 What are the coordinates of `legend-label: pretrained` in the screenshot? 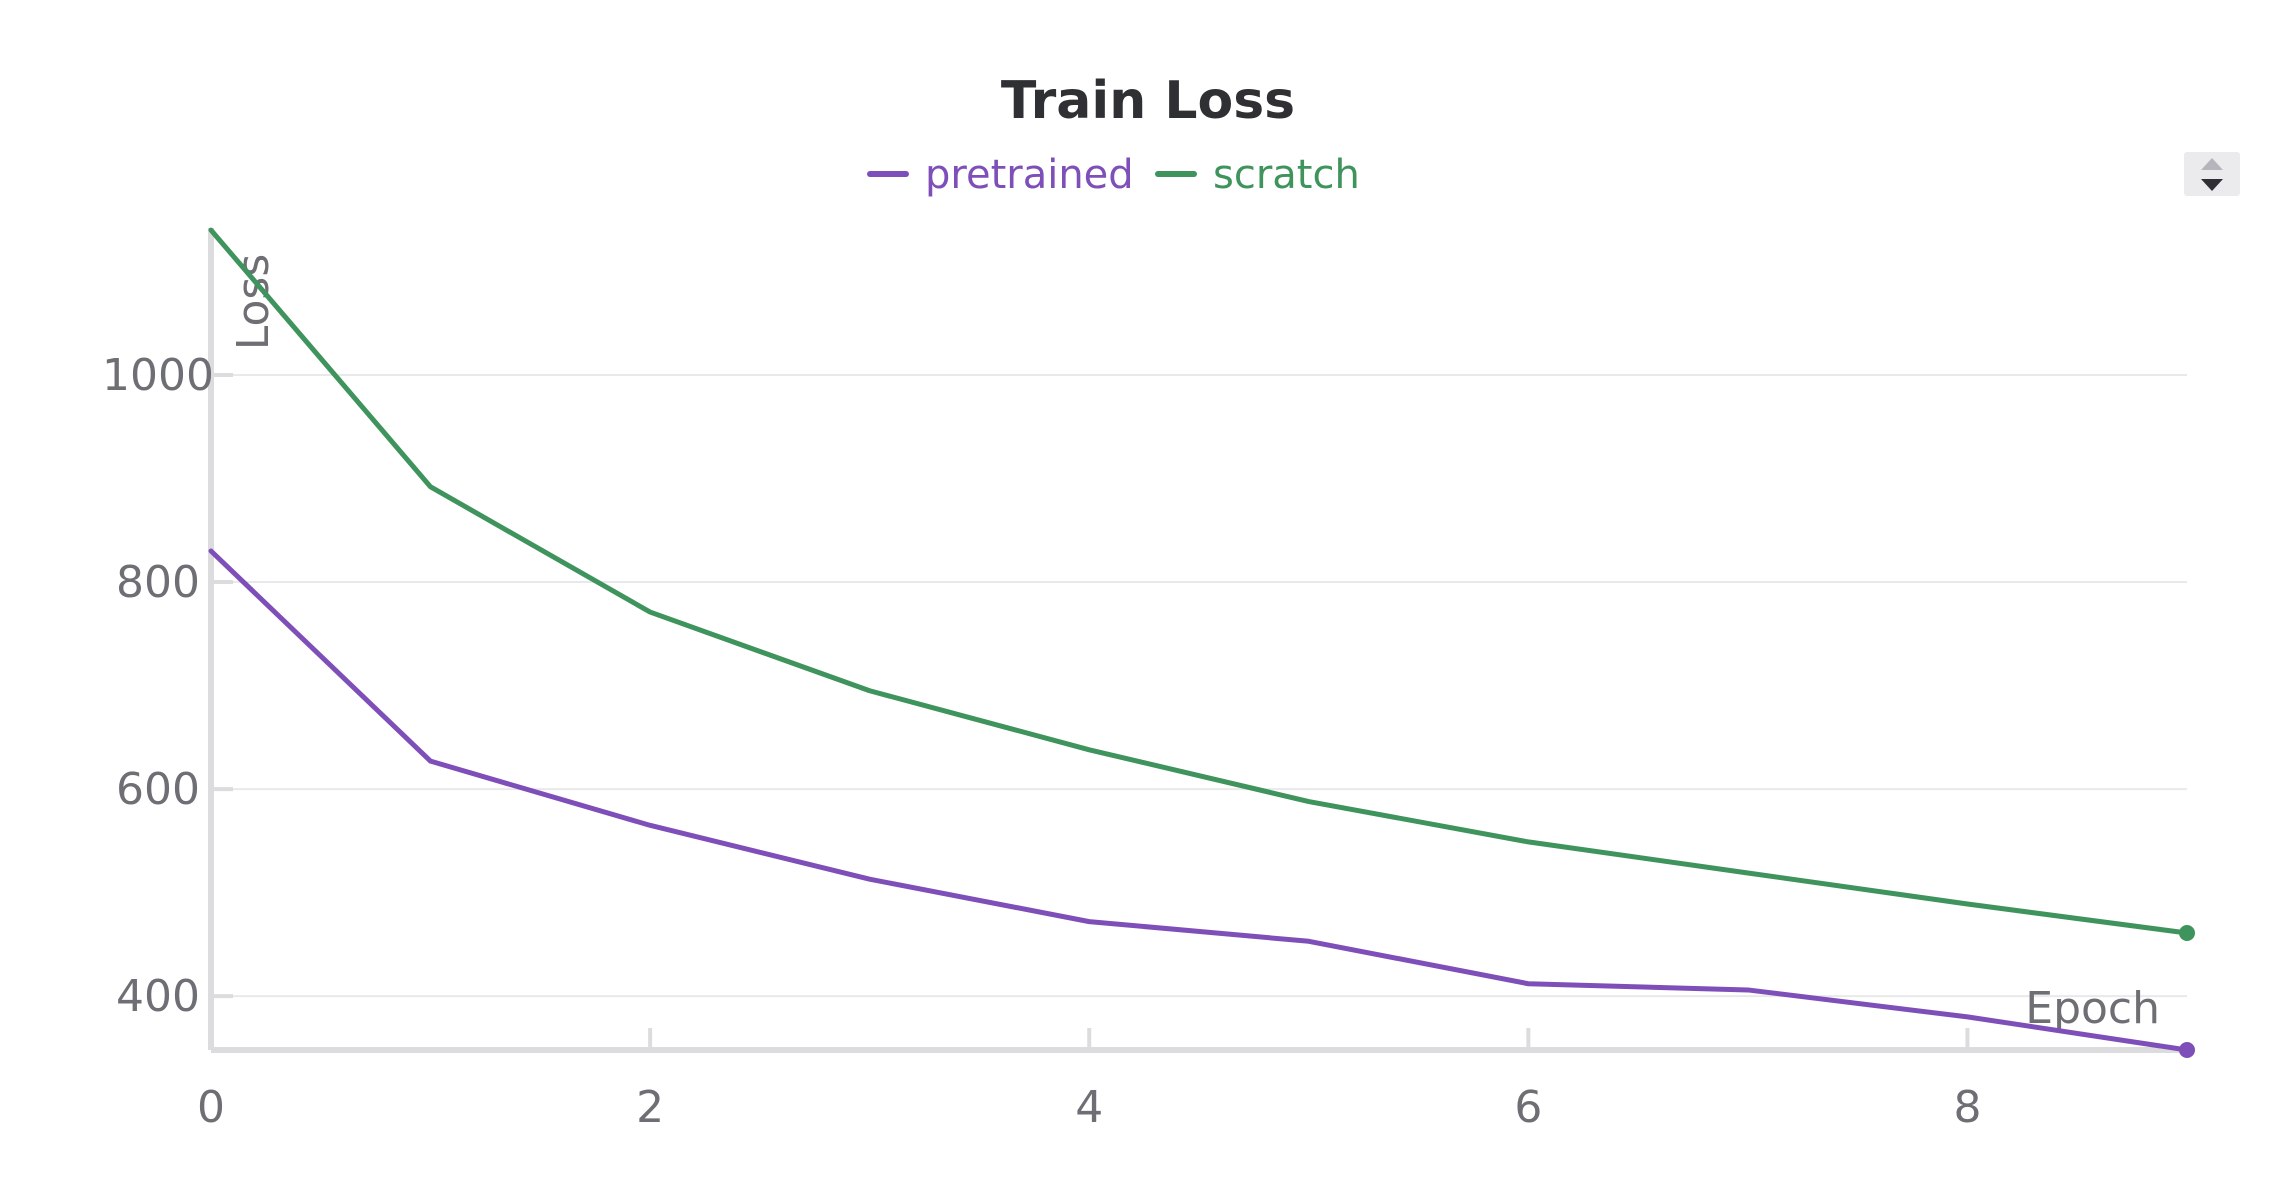 It's located at (1029, 175).